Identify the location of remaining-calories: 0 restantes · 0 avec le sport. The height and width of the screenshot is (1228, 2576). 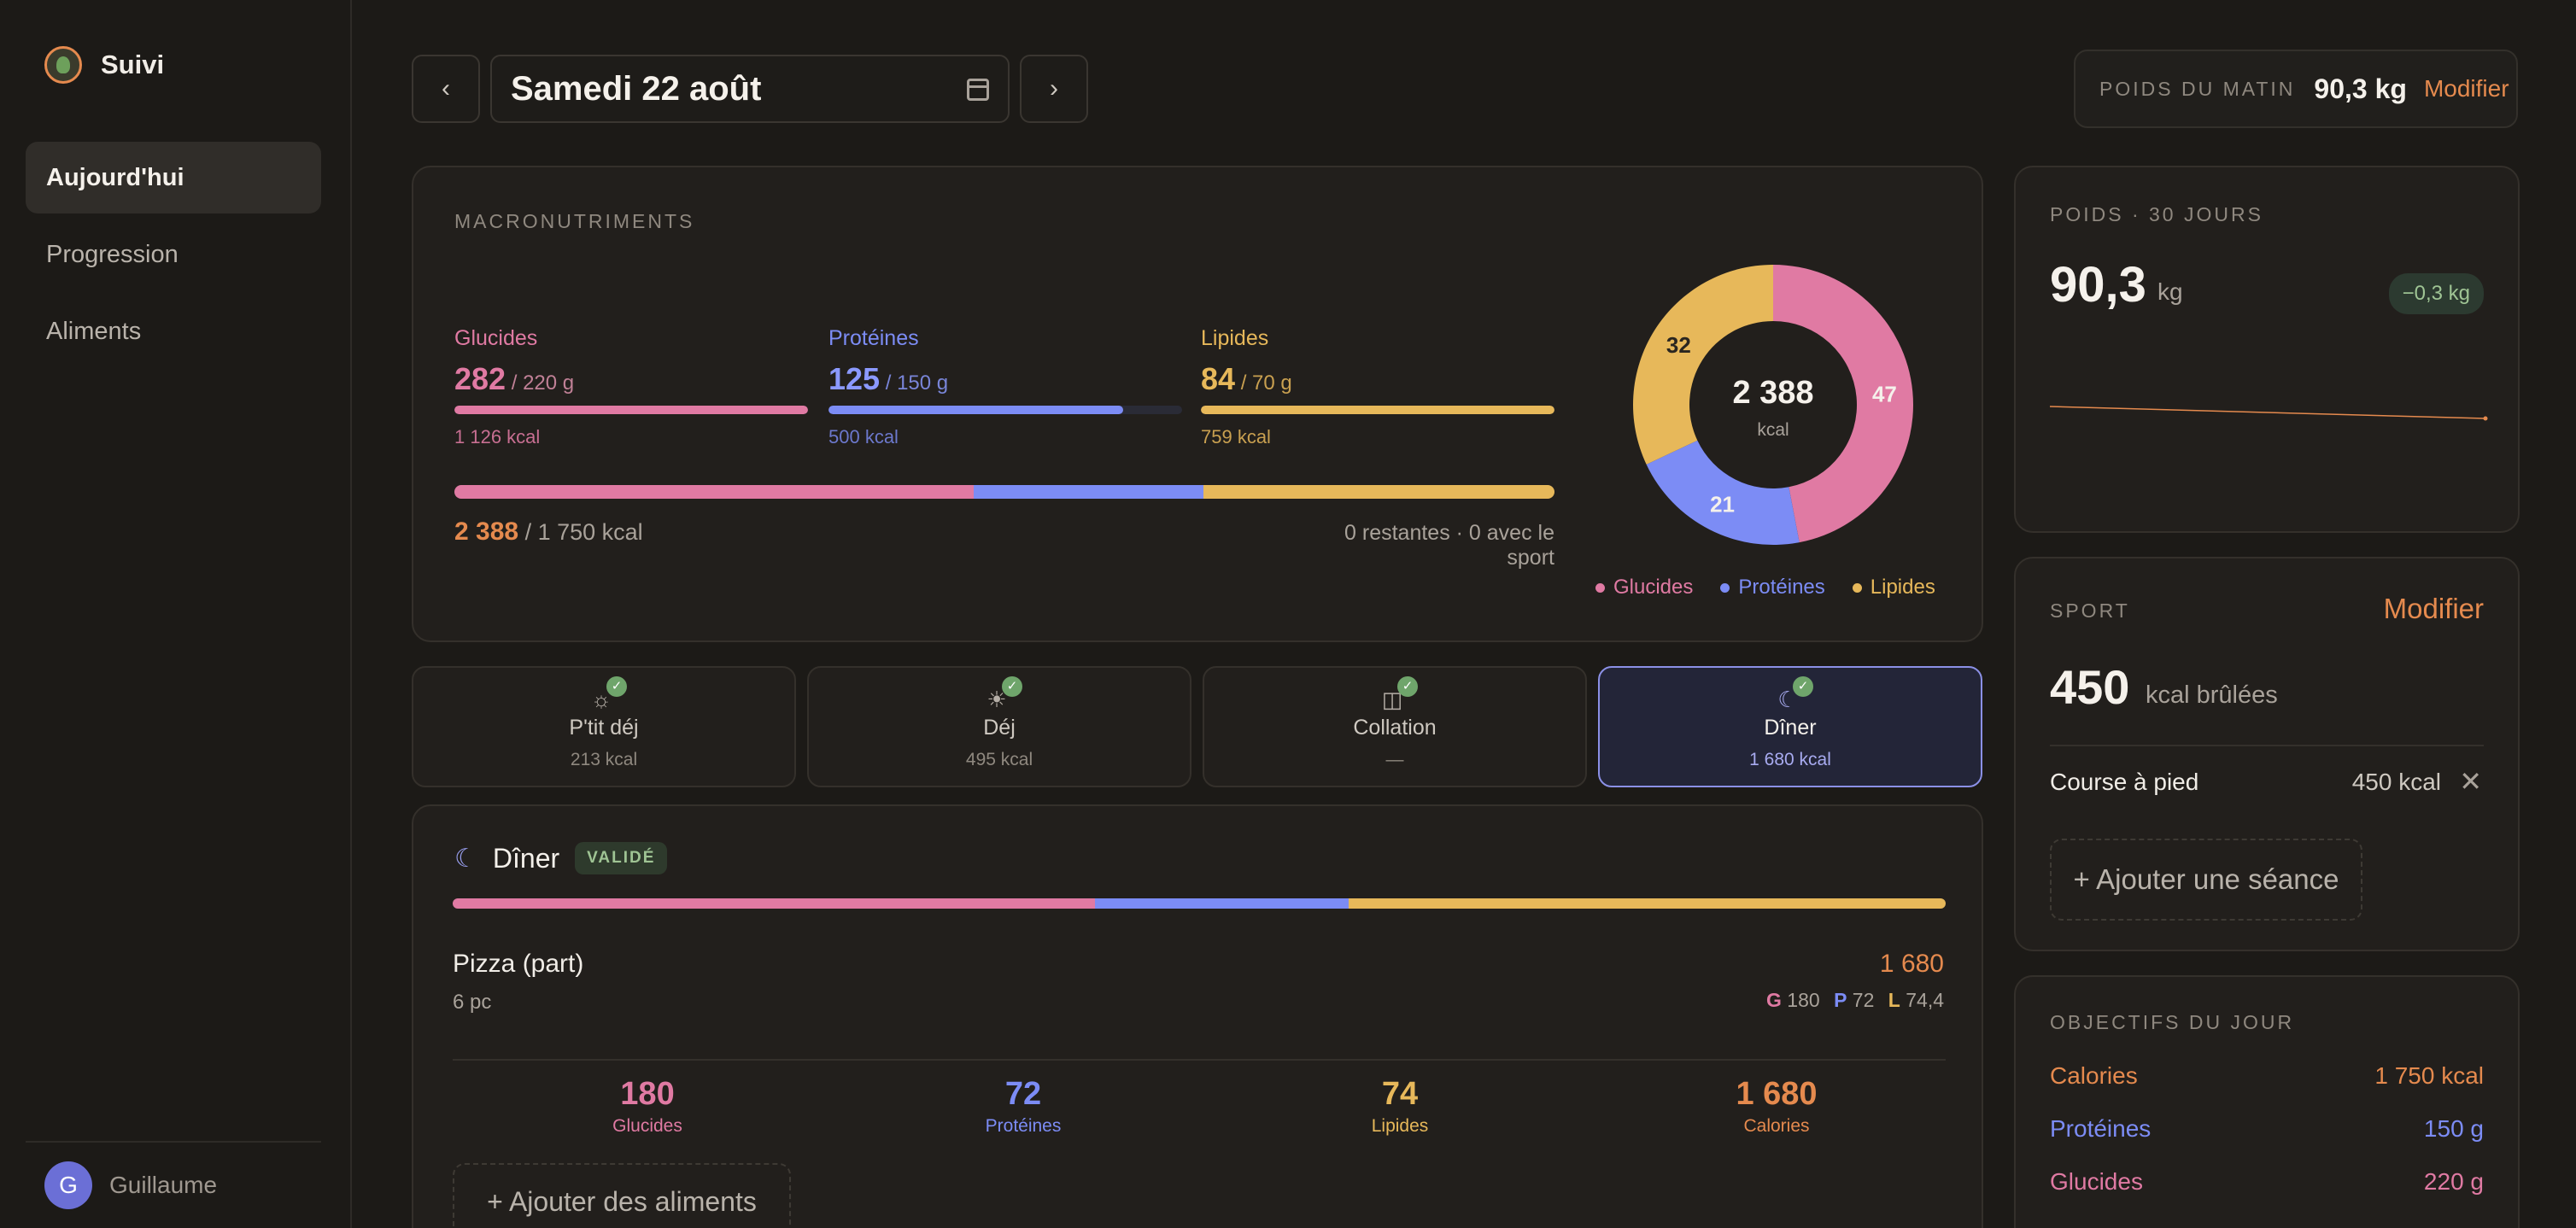
(1449, 545).